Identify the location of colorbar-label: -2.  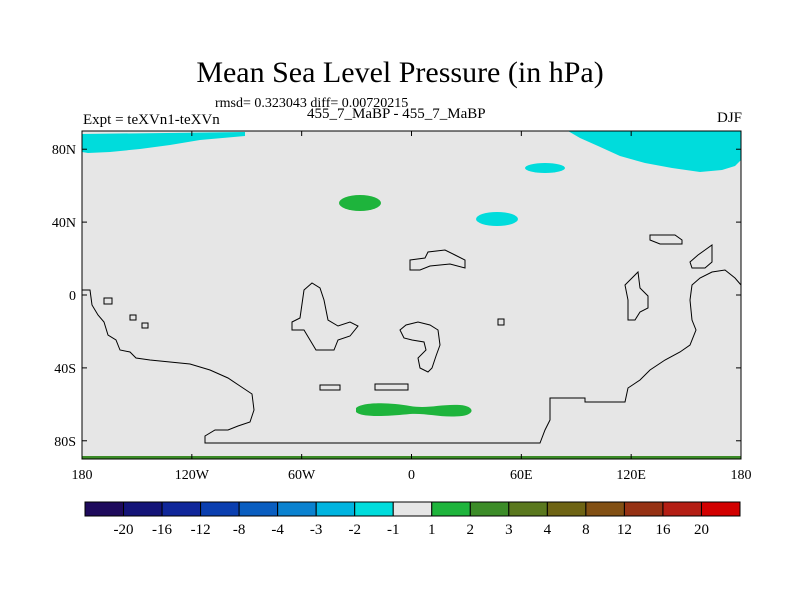
(354, 530).